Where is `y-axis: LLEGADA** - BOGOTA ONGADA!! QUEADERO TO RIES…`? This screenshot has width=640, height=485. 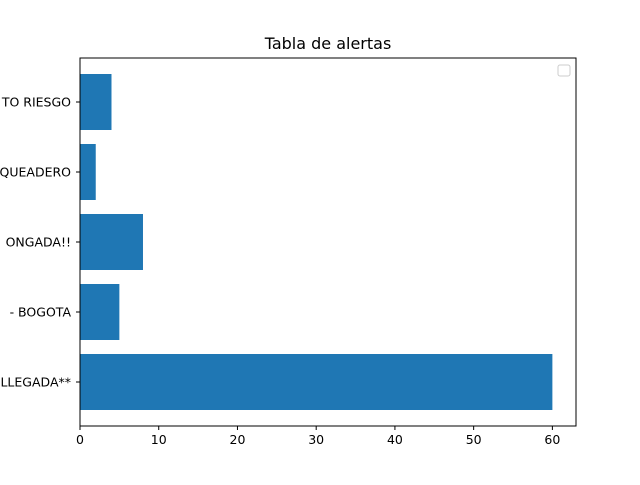
y-axis: LLEGADA** - BOGOTA ONGADA!! QUEADERO TO RIES… is located at coordinates (40, 242).